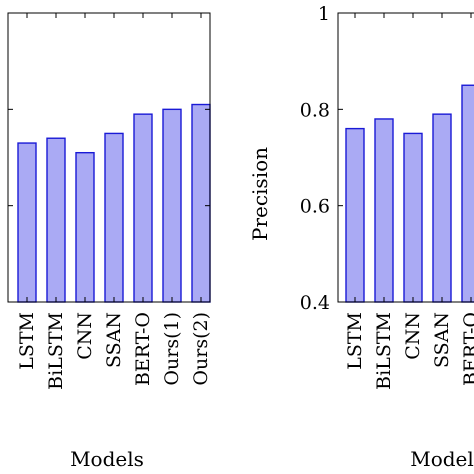  Describe the element at coordinates (201, 203) in the screenshot. I see `bar-ours-2-` at that location.